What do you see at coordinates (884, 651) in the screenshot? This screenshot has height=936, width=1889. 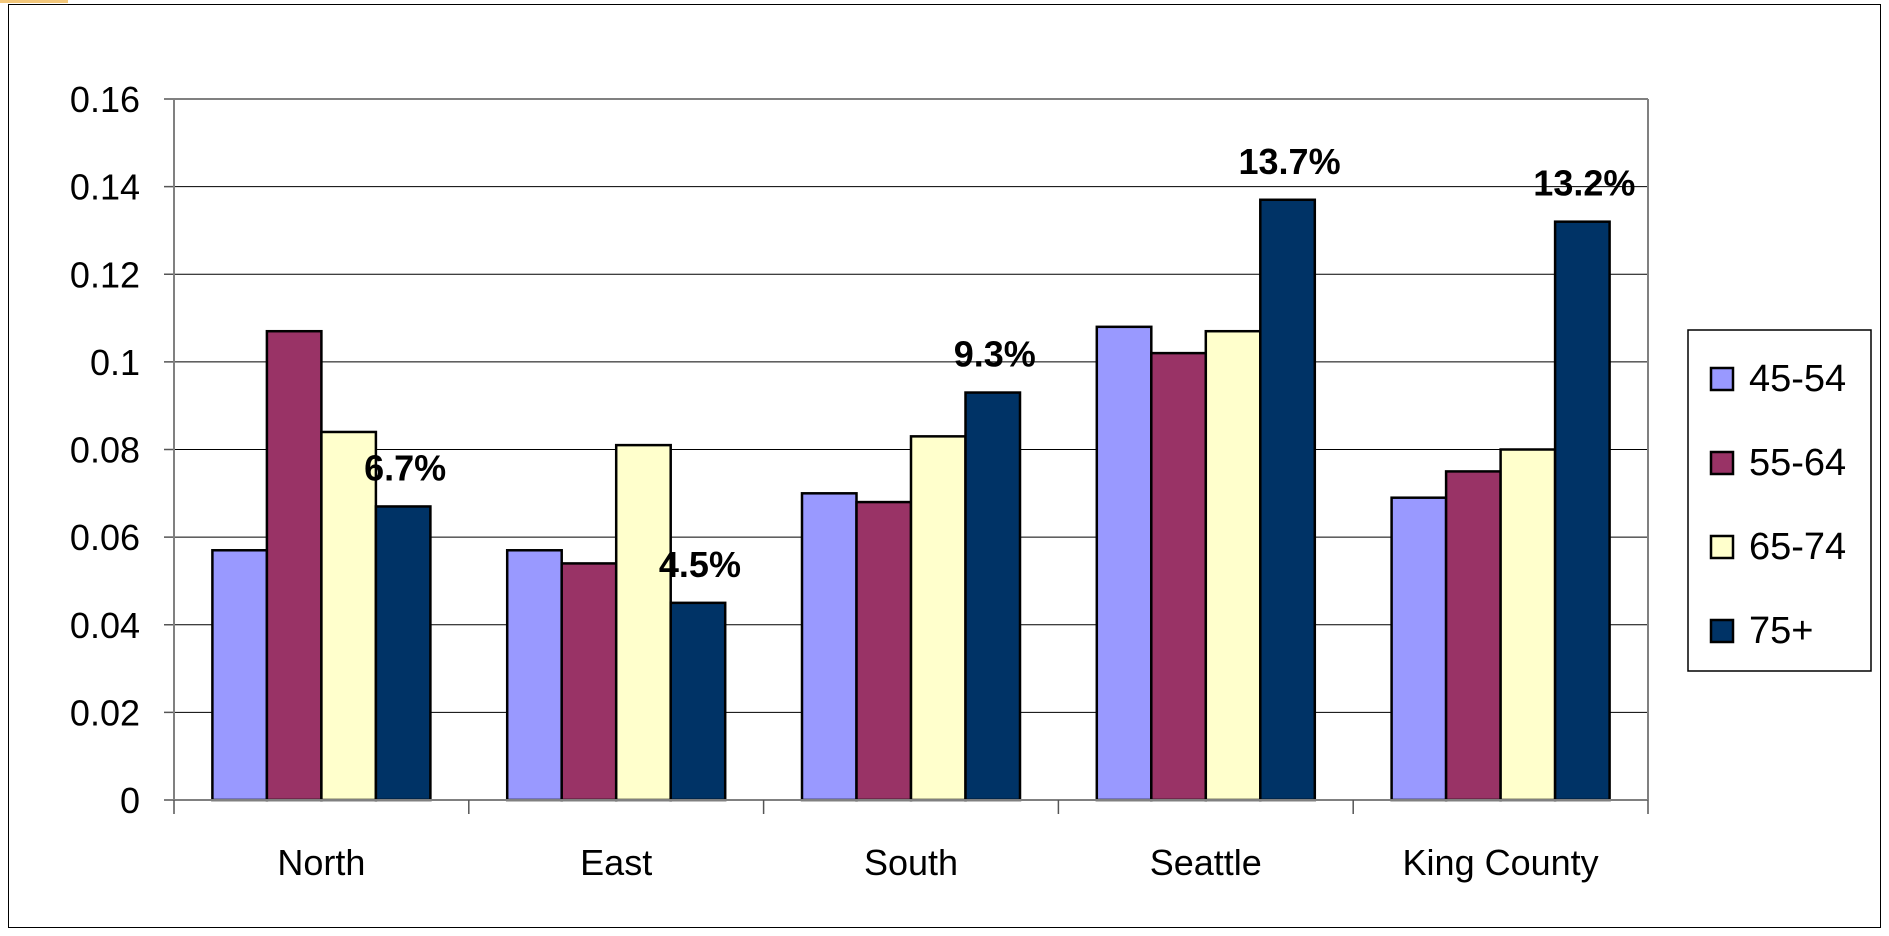 I see `bar-55-64-south` at bounding box center [884, 651].